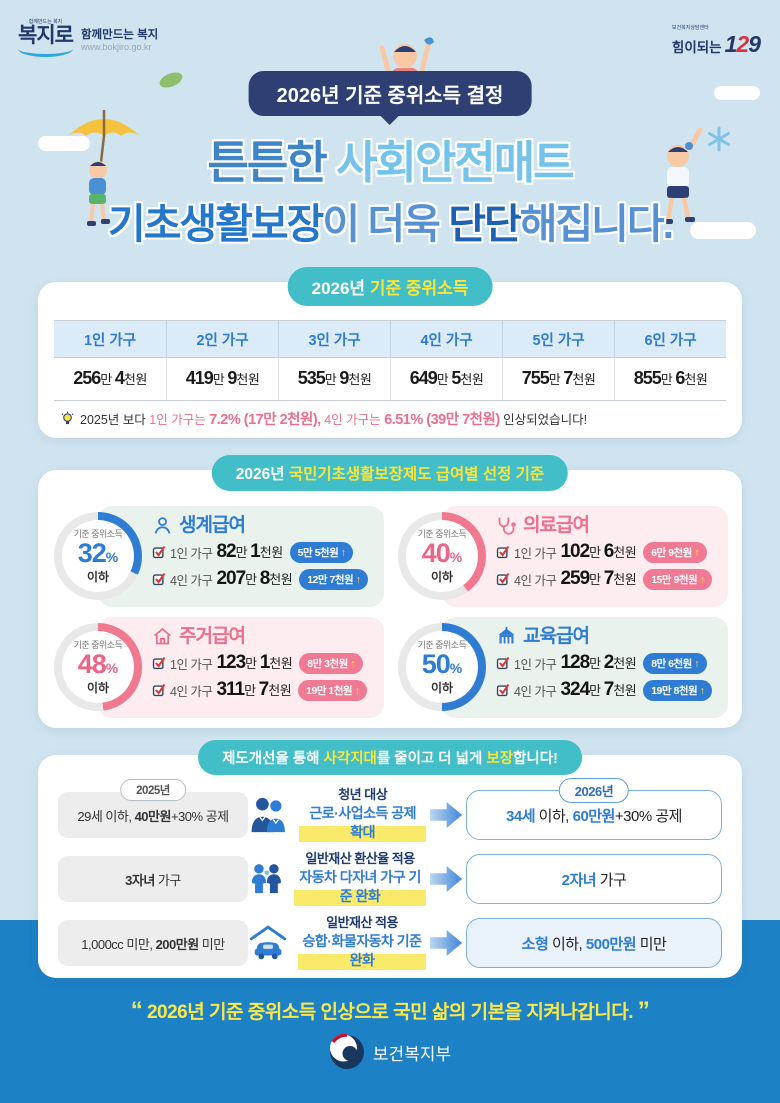 The width and height of the screenshot is (780, 1103). Describe the element at coordinates (390, 162) in the screenshot. I see `main-title-line1: 튼튼한 사회안전매트` at that location.